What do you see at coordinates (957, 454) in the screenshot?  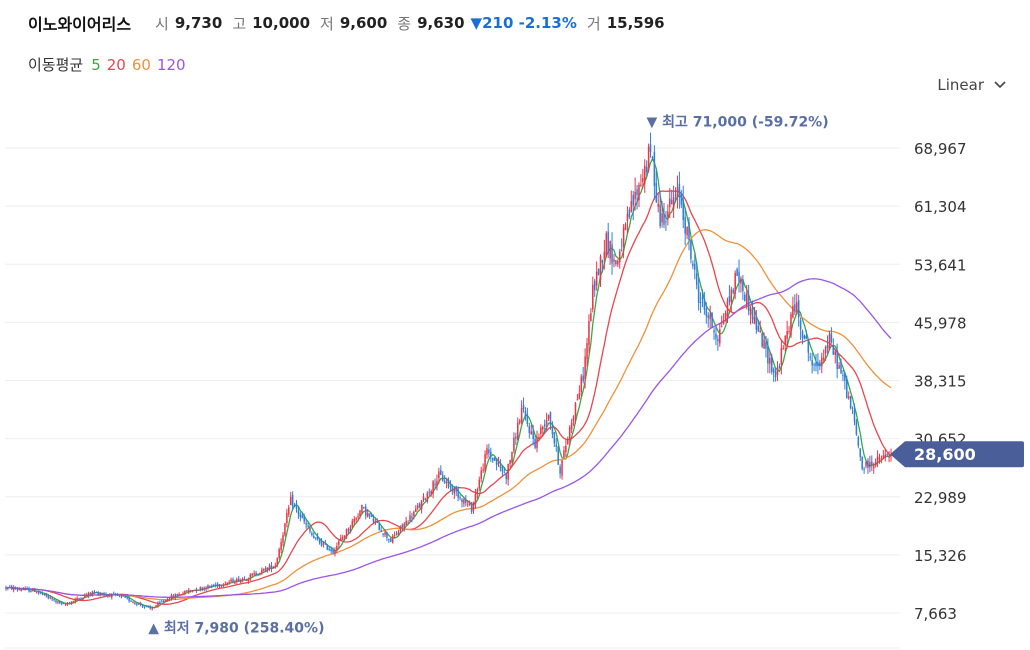 I see `current-price-tag: 28,600` at bounding box center [957, 454].